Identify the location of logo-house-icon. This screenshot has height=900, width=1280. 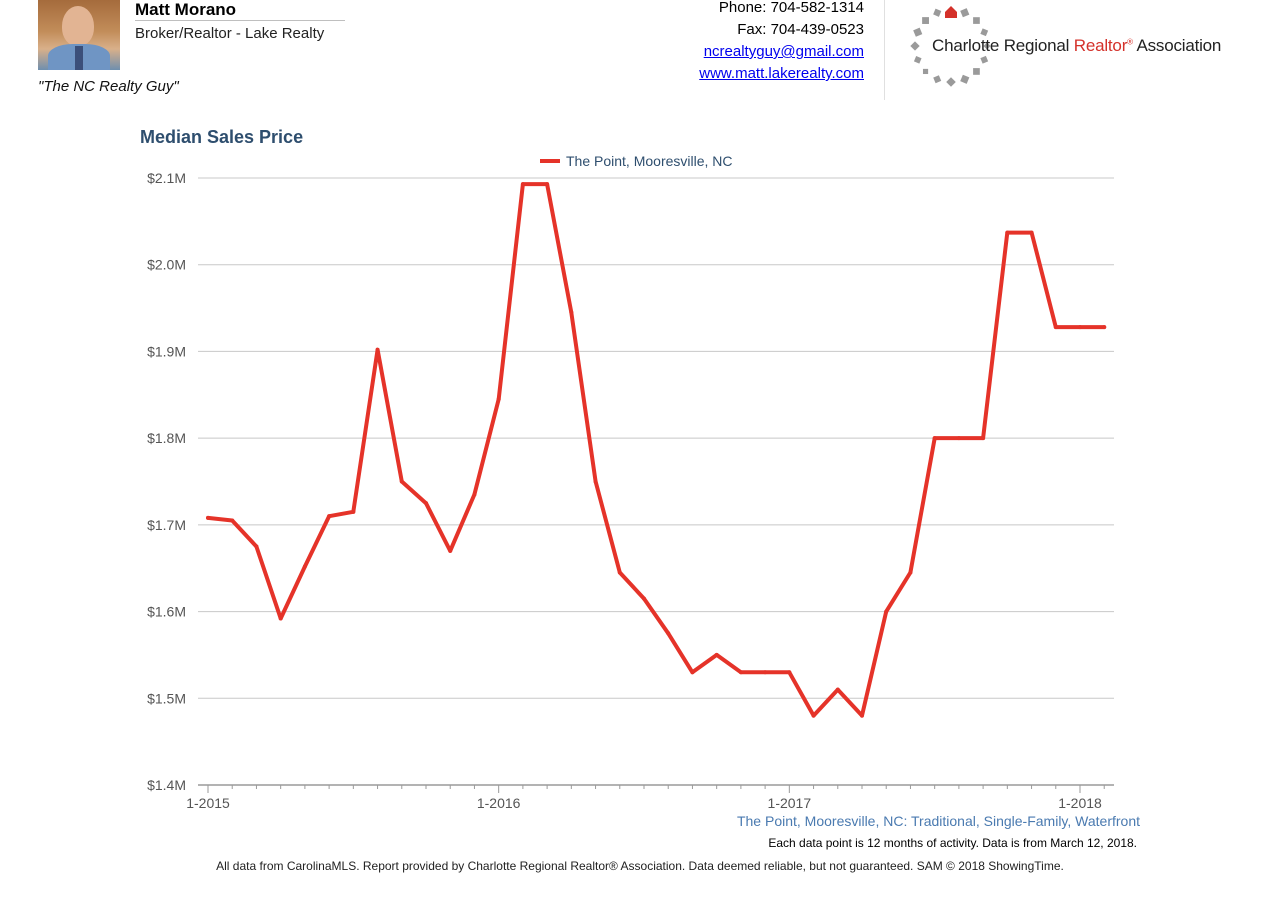
(951, 12).